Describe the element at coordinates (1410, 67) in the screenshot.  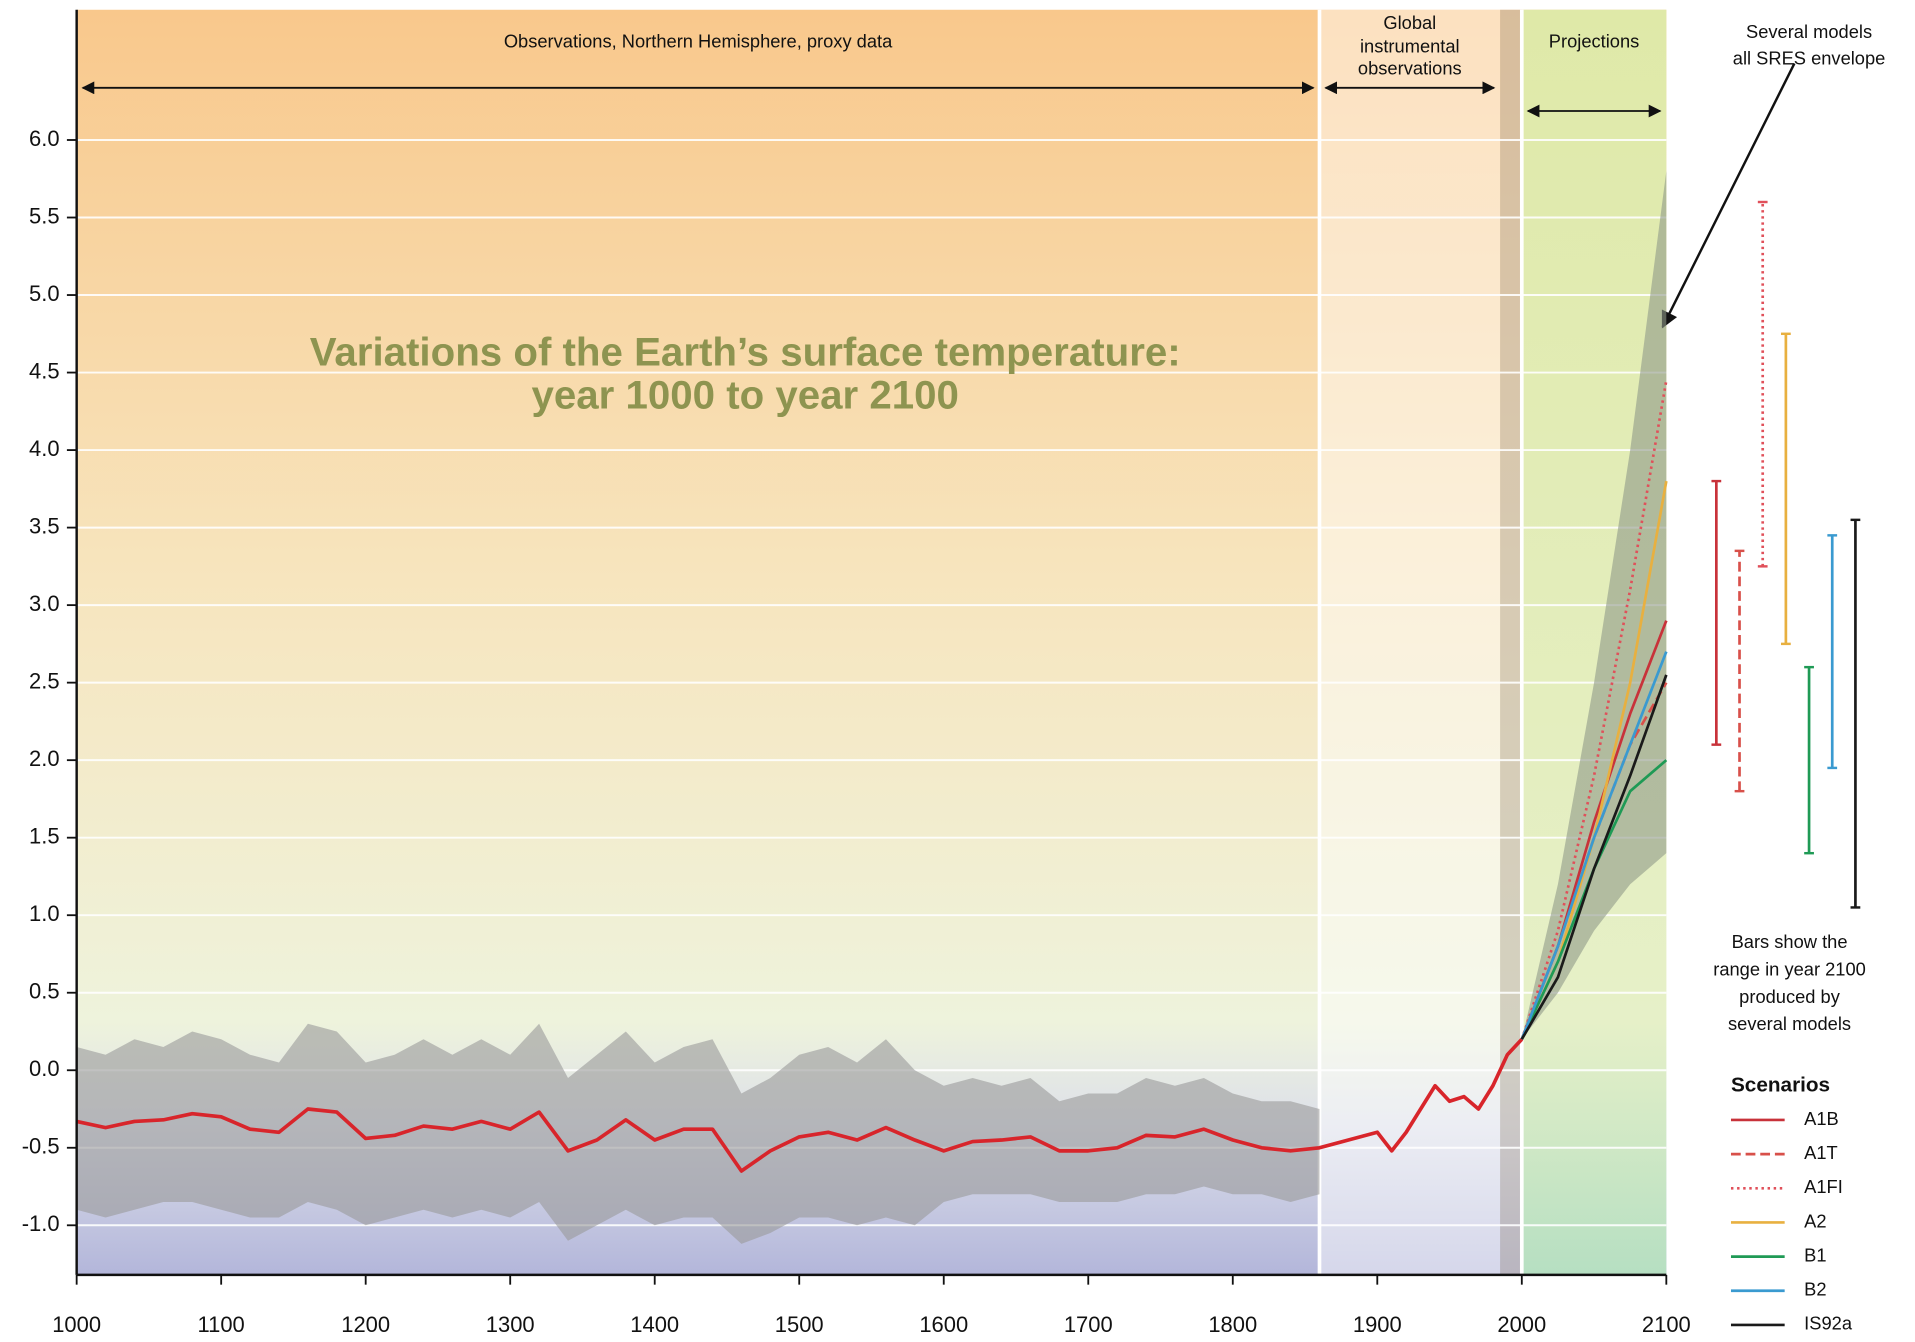
I see `region-label: observations` at that location.